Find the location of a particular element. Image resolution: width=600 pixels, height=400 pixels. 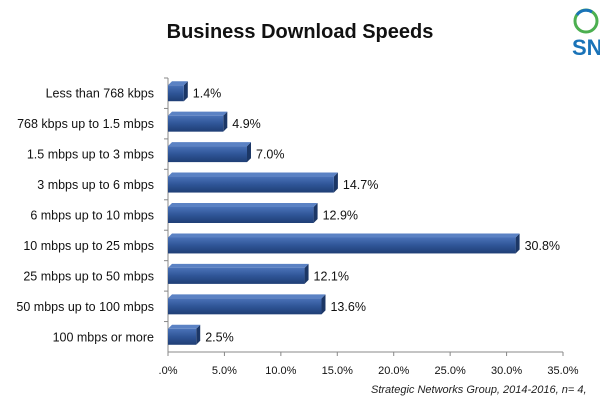

logo-emblem-arc is located at coordinates (584, 12).